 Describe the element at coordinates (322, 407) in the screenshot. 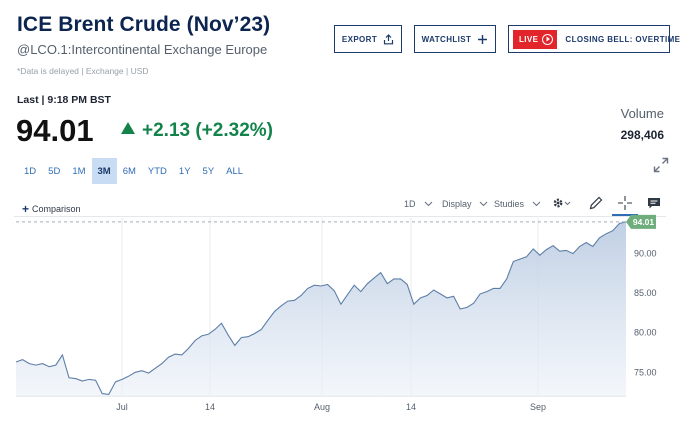

I see `x-tick-label: Aug` at that location.